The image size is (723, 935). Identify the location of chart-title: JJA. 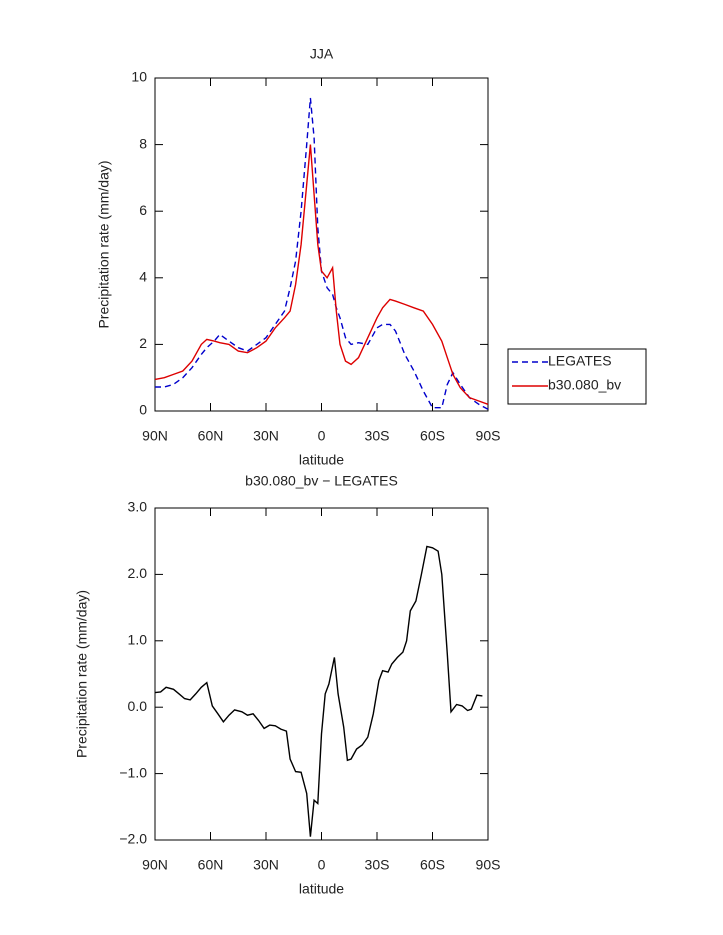
(322, 54).